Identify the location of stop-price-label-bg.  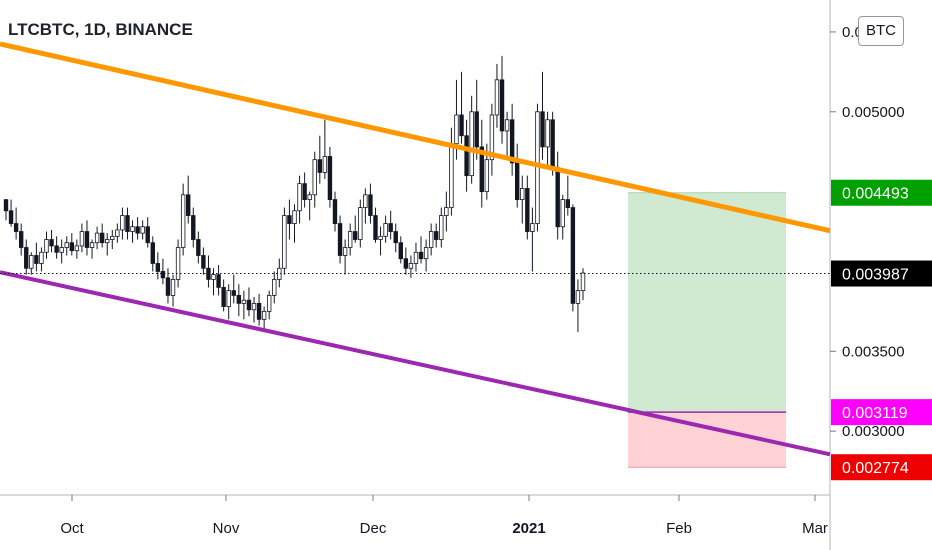
(881, 412).